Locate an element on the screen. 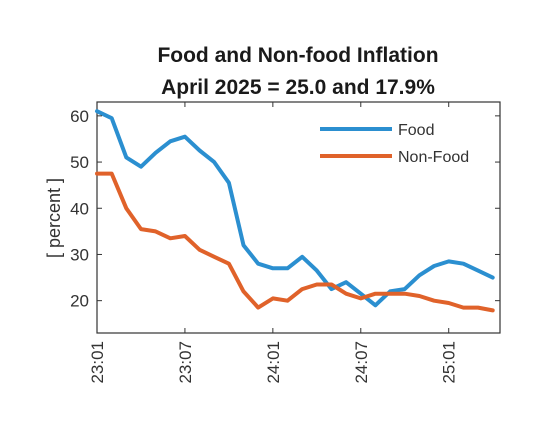  y-axis-label: [ percent ] is located at coordinates (54, 218).